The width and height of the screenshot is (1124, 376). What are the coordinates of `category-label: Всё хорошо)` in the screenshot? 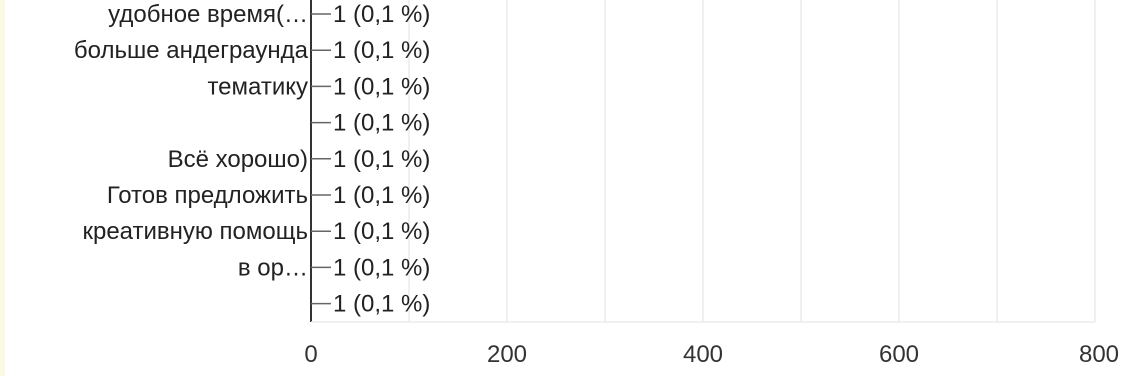 It's located at (238, 159).